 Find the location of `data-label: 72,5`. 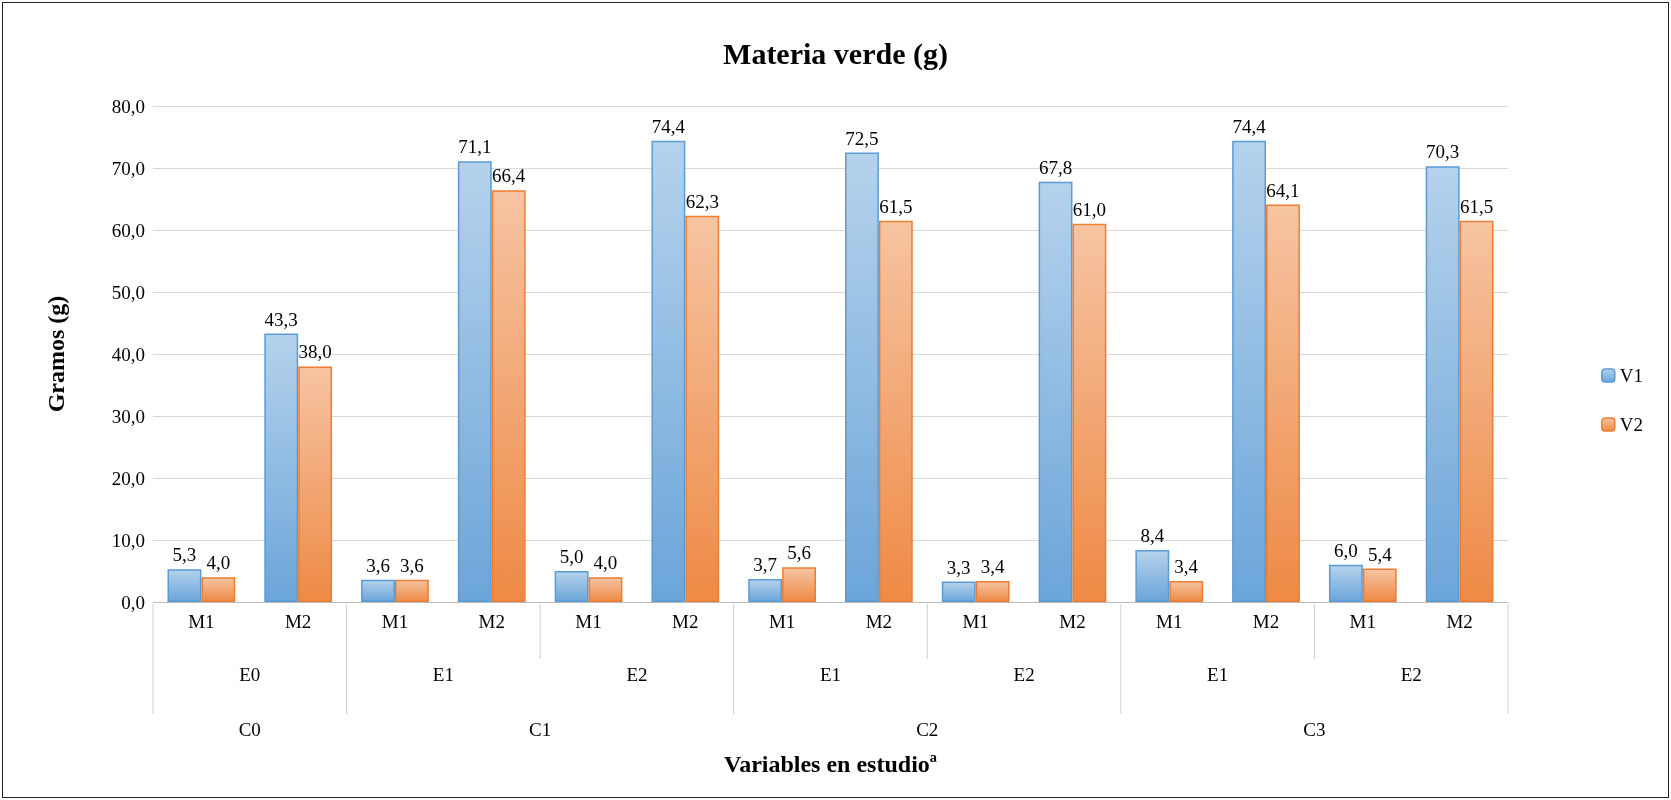

data-label: 72,5 is located at coordinates (862, 138).